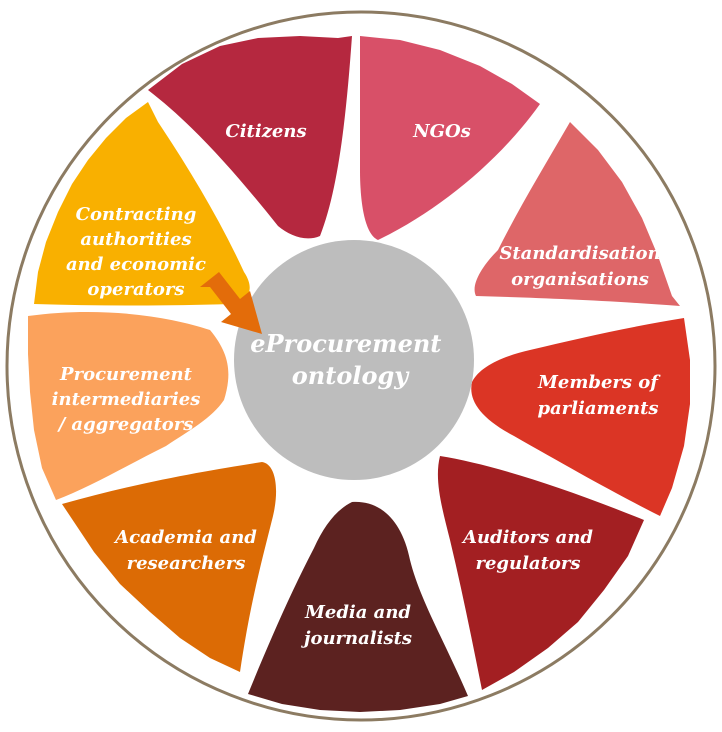 This screenshot has height=732, width=722. What do you see at coordinates (136, 264) in the screenshot?
I see `segment-label-line: and economic` at bounding box center [136, 264].